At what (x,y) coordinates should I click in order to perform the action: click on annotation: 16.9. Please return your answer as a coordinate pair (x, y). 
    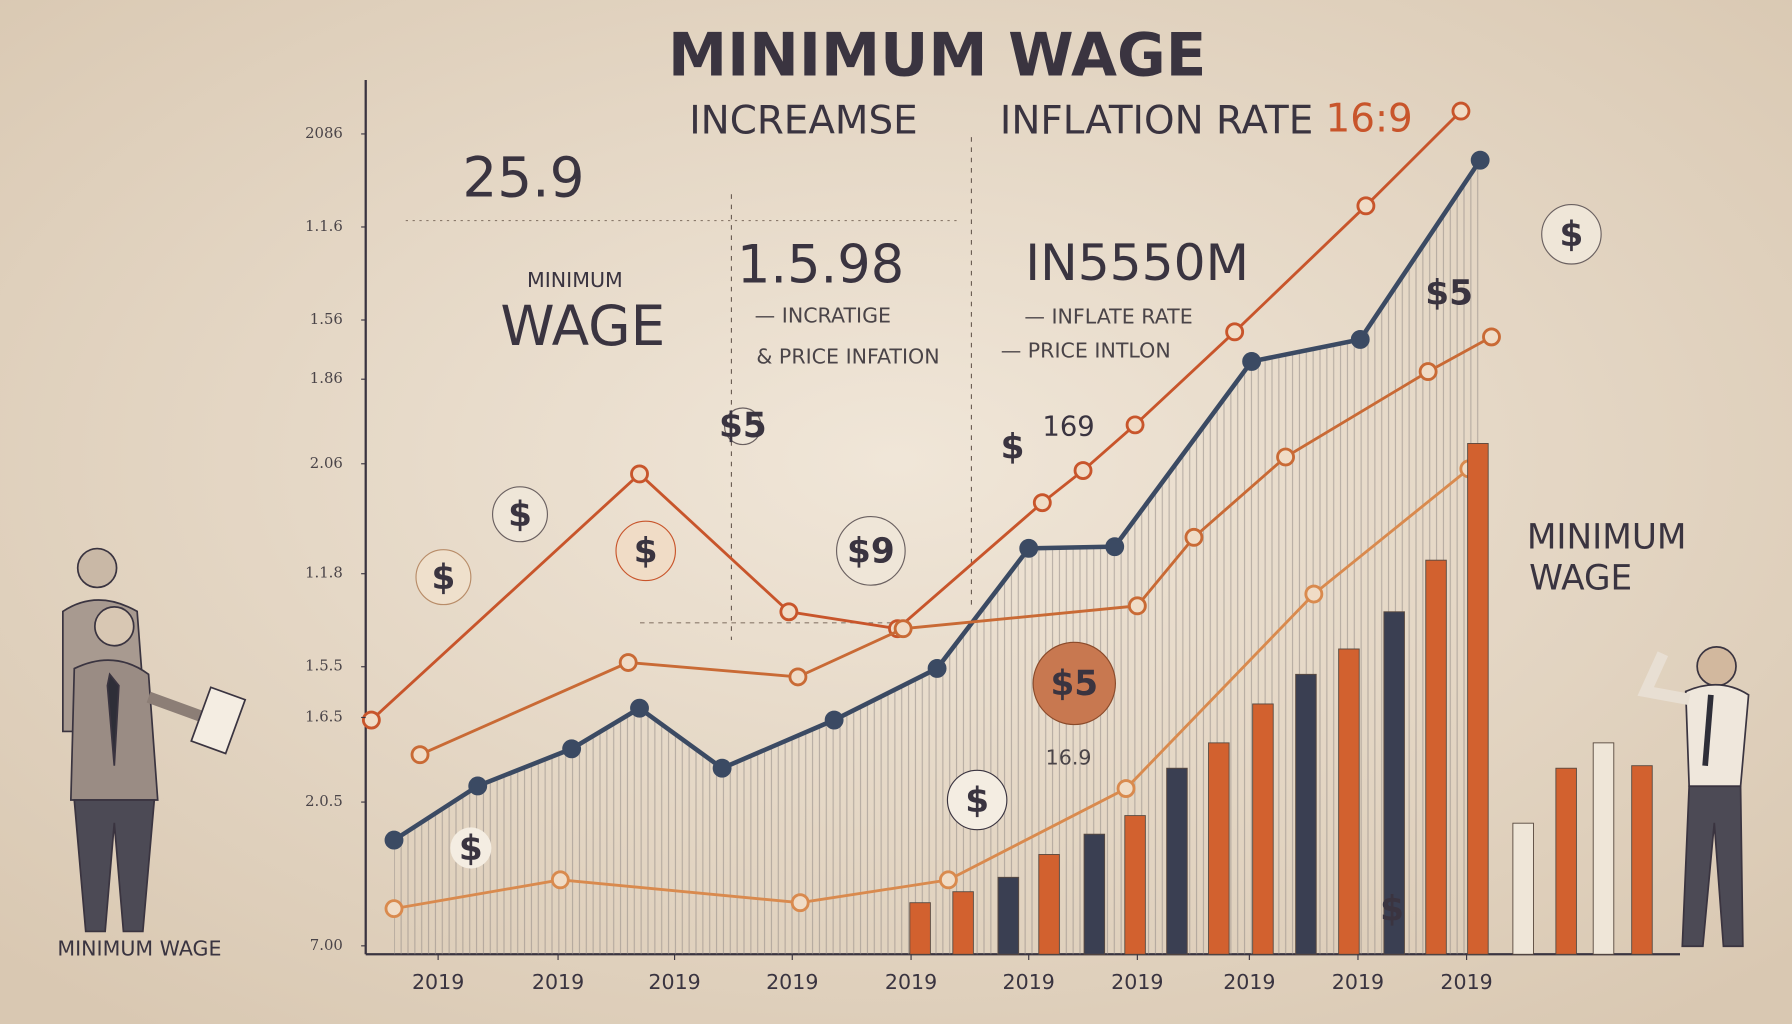
    Looking at the image, I should click on (1069, 758).